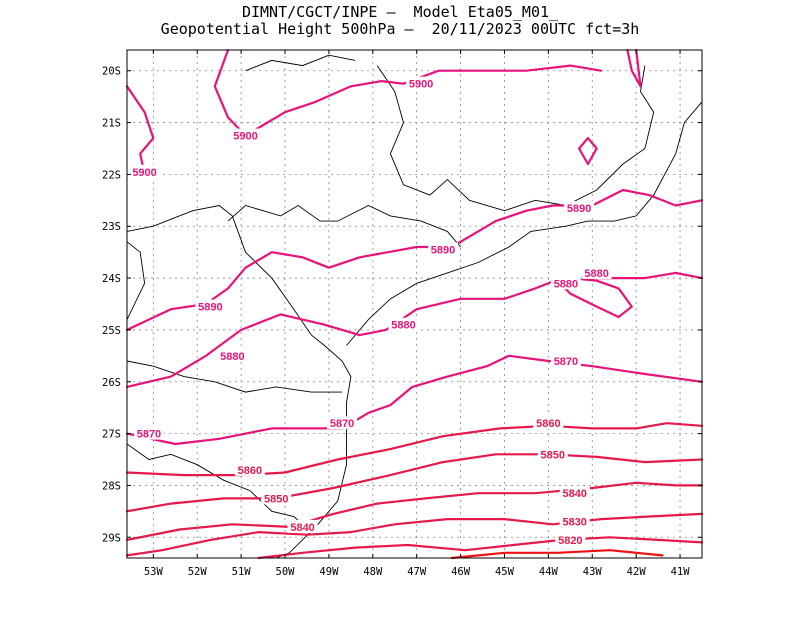 This screenshot has height=618, width=800. I want to click on tick-label-lon: 49W, so click(329, 572).